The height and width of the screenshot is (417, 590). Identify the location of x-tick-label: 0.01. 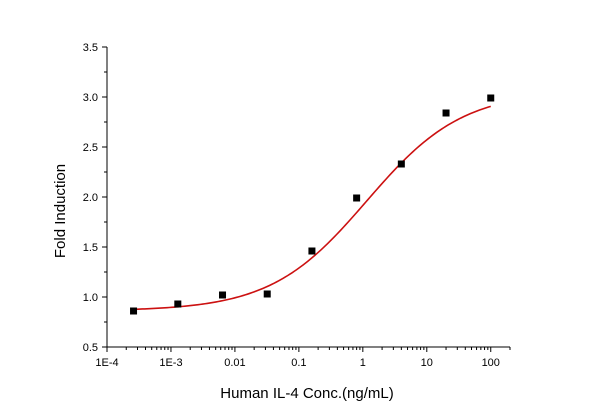
(234, 363).